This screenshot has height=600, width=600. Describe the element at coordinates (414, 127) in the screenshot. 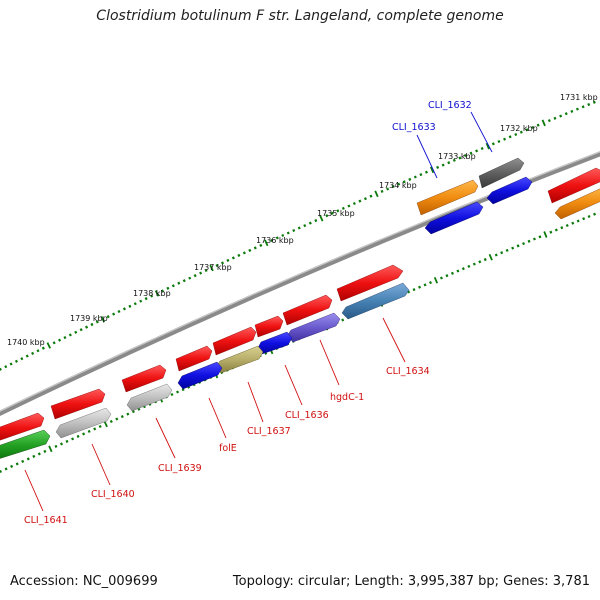

I see `gene-label: CLI_1633` at that location.